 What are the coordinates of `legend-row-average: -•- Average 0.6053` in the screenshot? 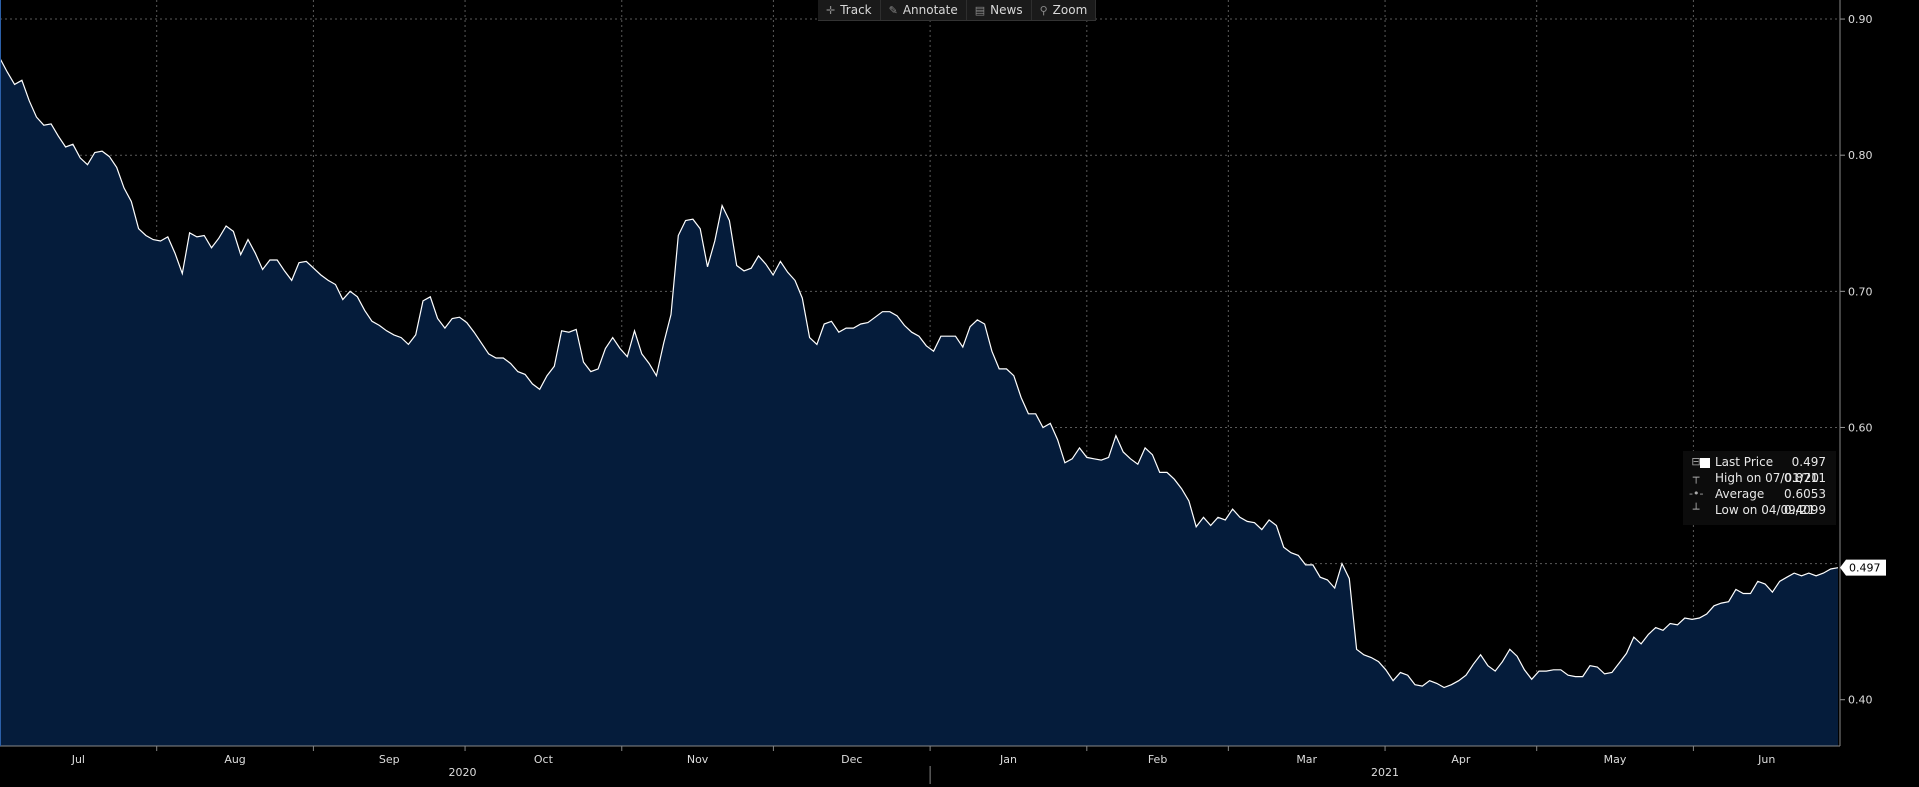 It's located at (1759, 495).